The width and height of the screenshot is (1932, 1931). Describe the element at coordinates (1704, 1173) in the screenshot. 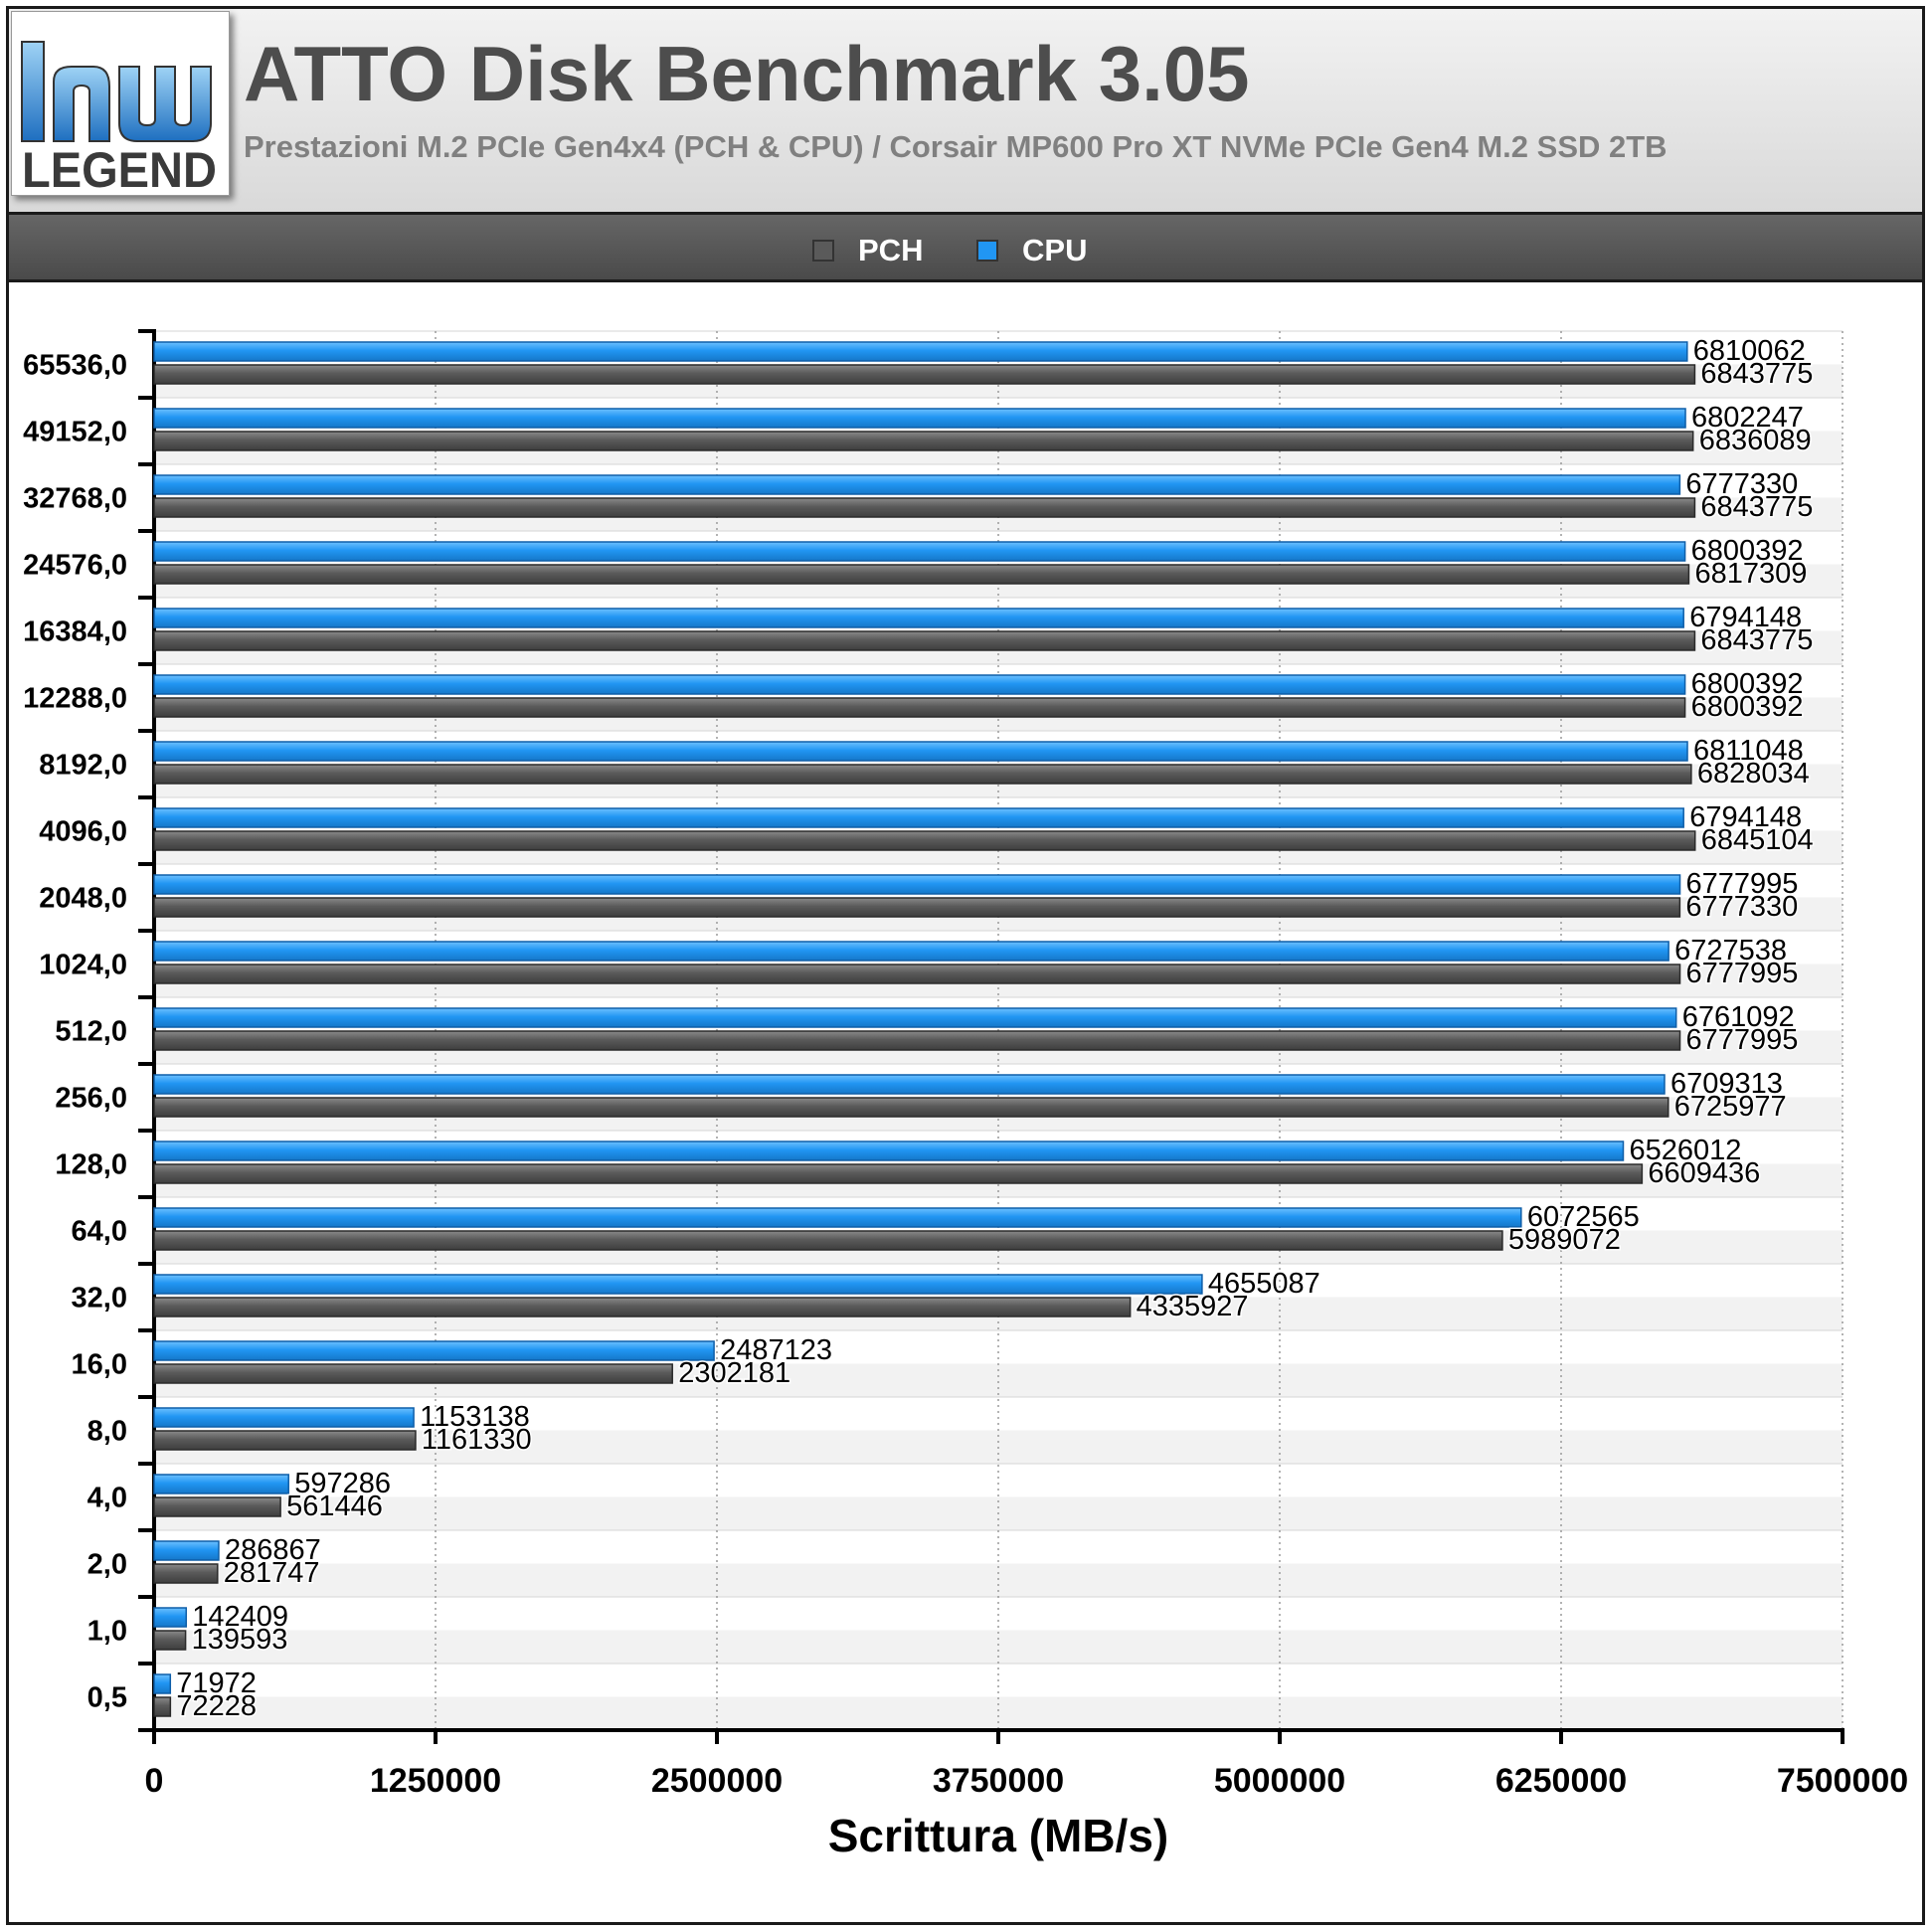

I see `data-label-pch: 6609436` at that location.